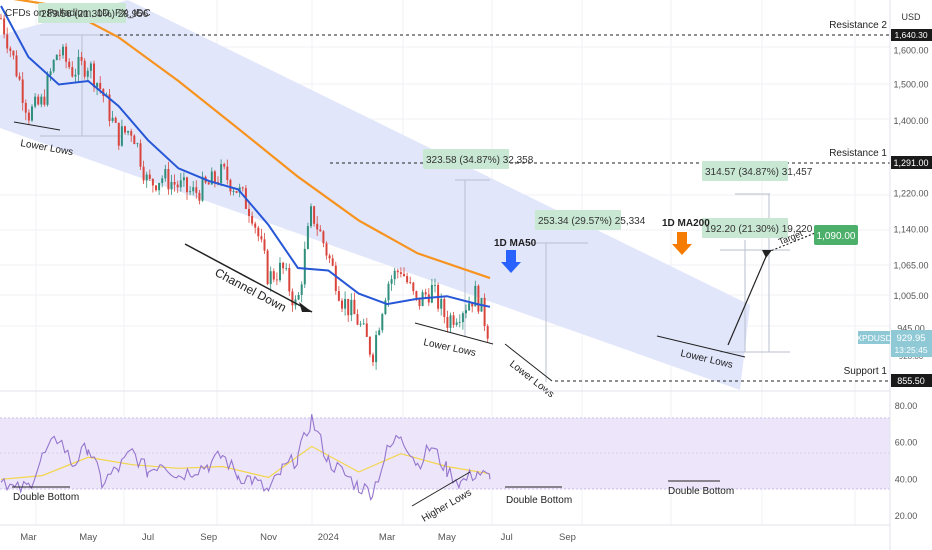 The image size is (932, 550). What do you see at coordinates (78, 13) in the screenshot?
I see `chart-title: CFDs on Palladium, 1D, FX_IDC` at bounding box center [78, 13].